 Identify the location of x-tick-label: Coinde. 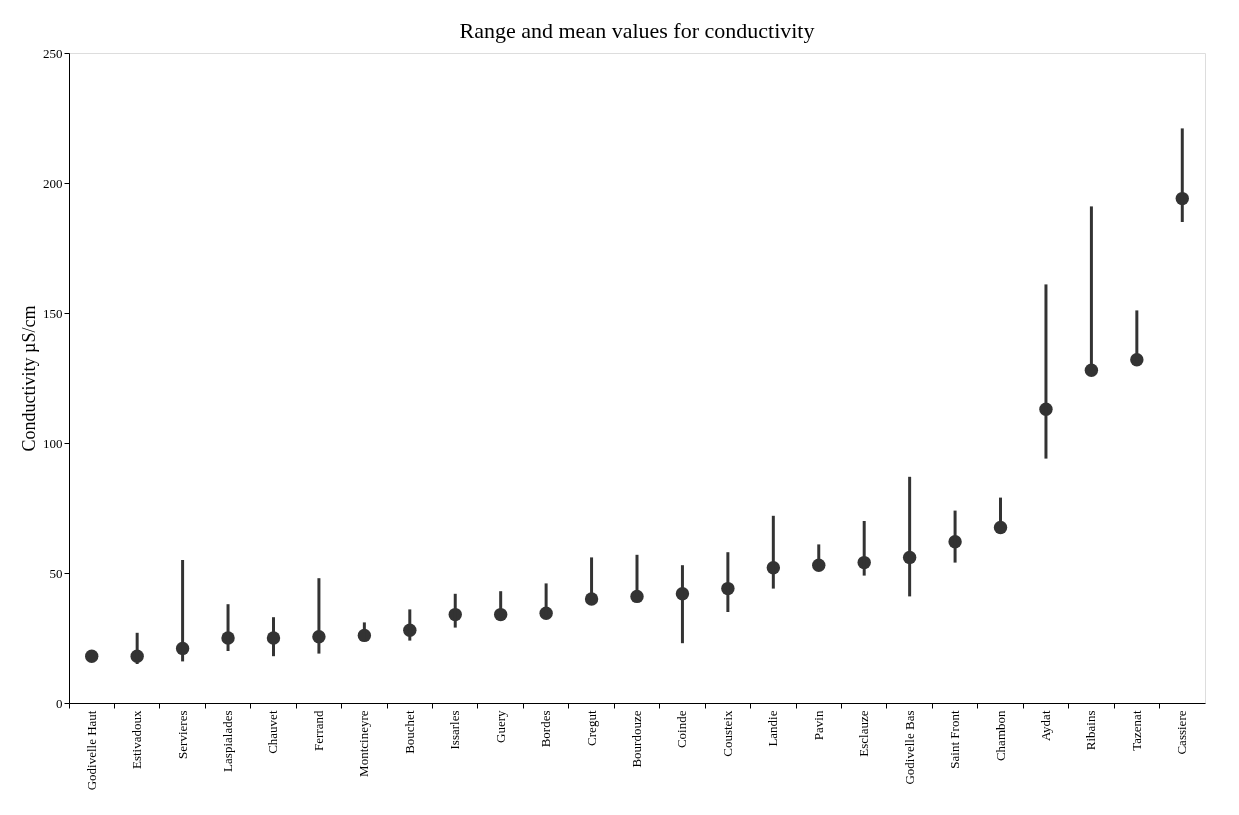
(682, 729).